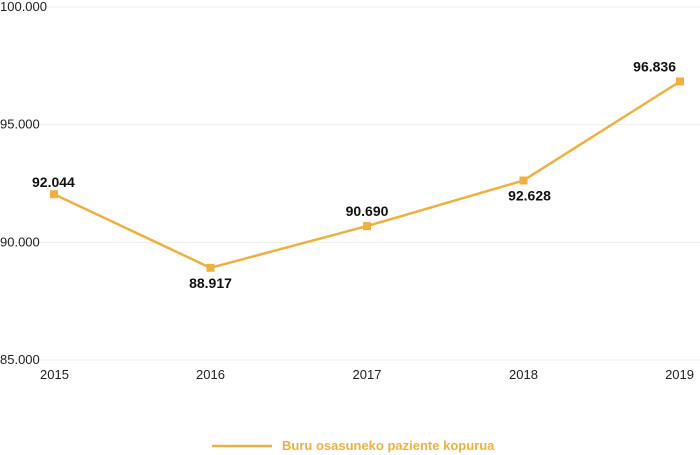 The height and width of the screenshot is (455, 700). What do you see at coordinates (53, 182) in the screenshot?
I see `data-label: 92.044` at bounding box center [53, 182].